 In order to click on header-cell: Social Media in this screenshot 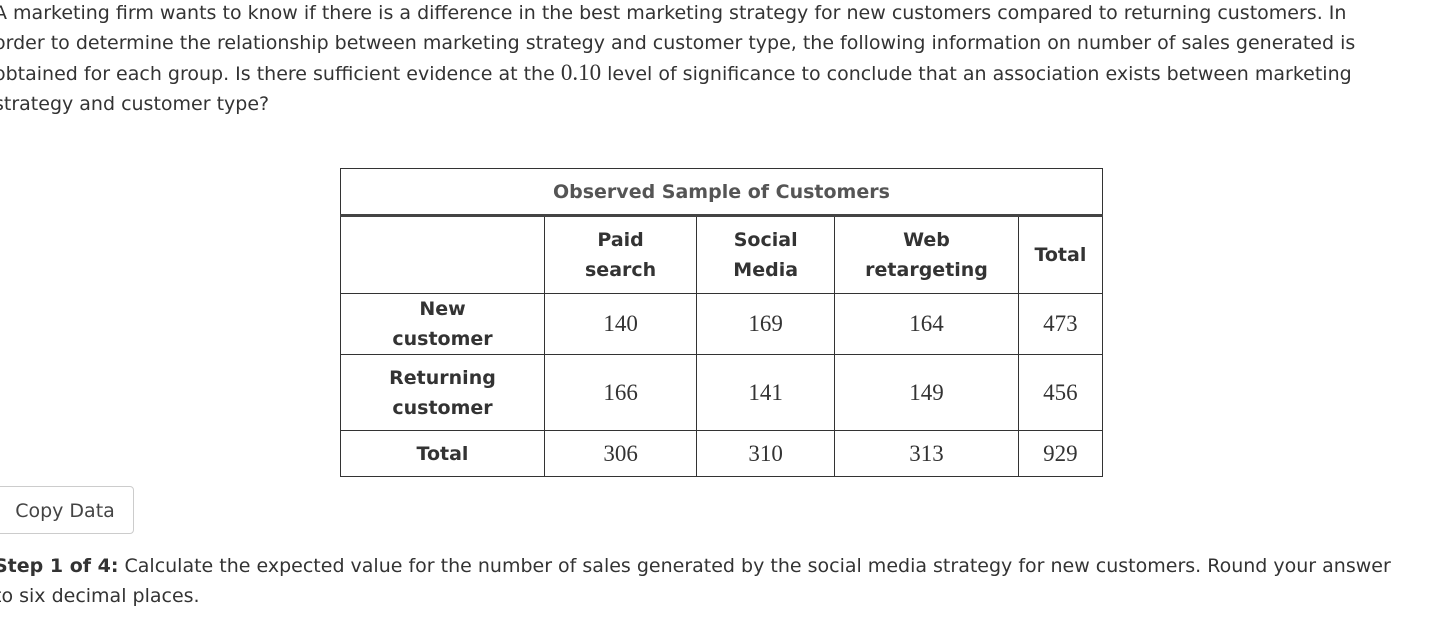, I will do `click(766, 254)`.